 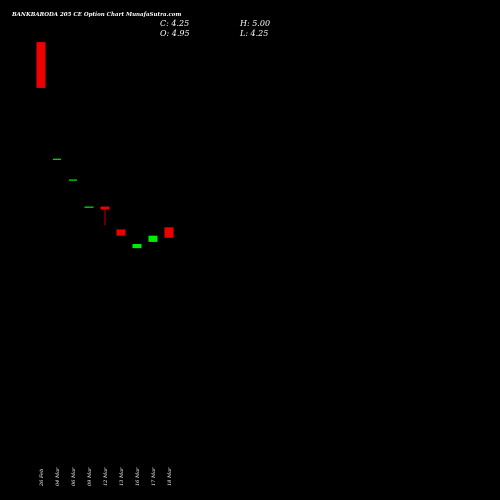 I want to click on open-readout: O: 4.95, so click(x=175, y=33).